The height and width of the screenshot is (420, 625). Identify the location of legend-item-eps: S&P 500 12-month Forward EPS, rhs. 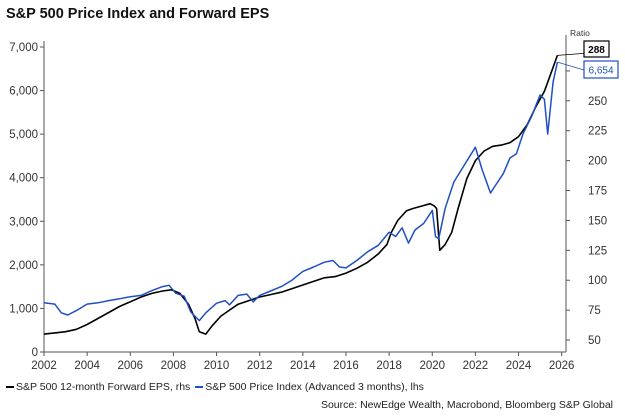
(98, 387).